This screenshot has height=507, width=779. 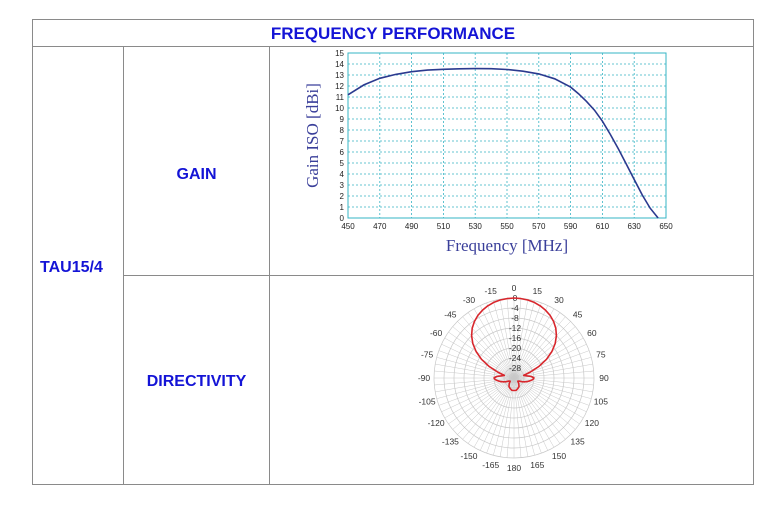 What do you see at coordinates (476, 226) in the screenshot?
I see `gain-x-tick-530: 530` at bounding box center [476, 226].